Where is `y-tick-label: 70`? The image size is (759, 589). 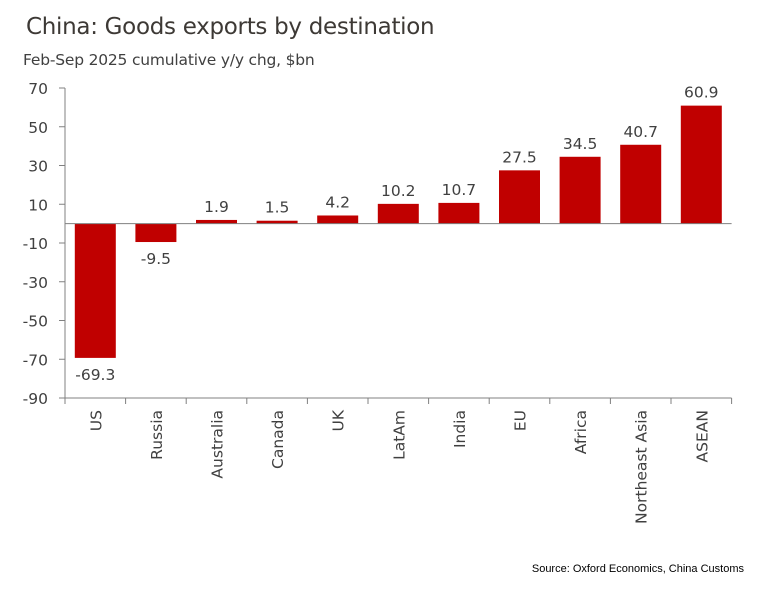
y-tick-label: 70 is located at coordinates (38, 89).